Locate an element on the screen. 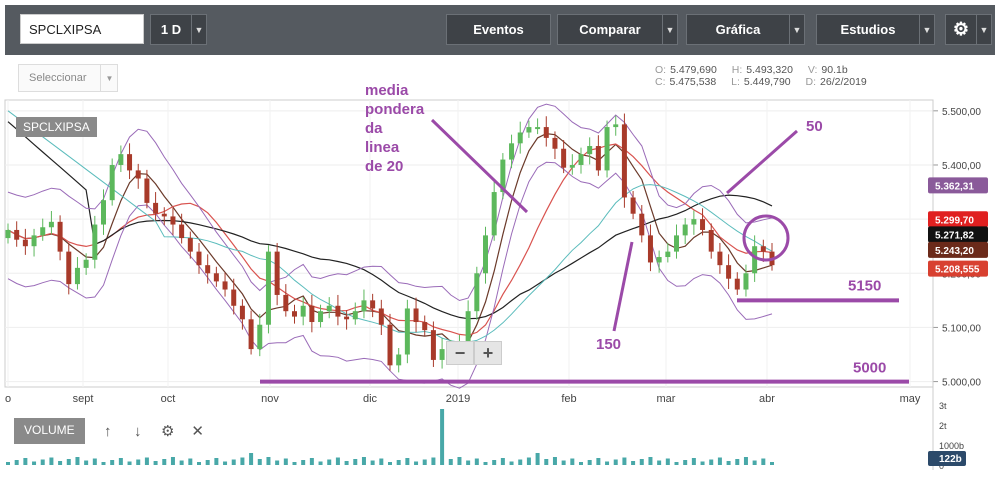 The width and height of the screenshot is (995, 477). grafica-button: Gráfica is located at coordinates (738, 29).